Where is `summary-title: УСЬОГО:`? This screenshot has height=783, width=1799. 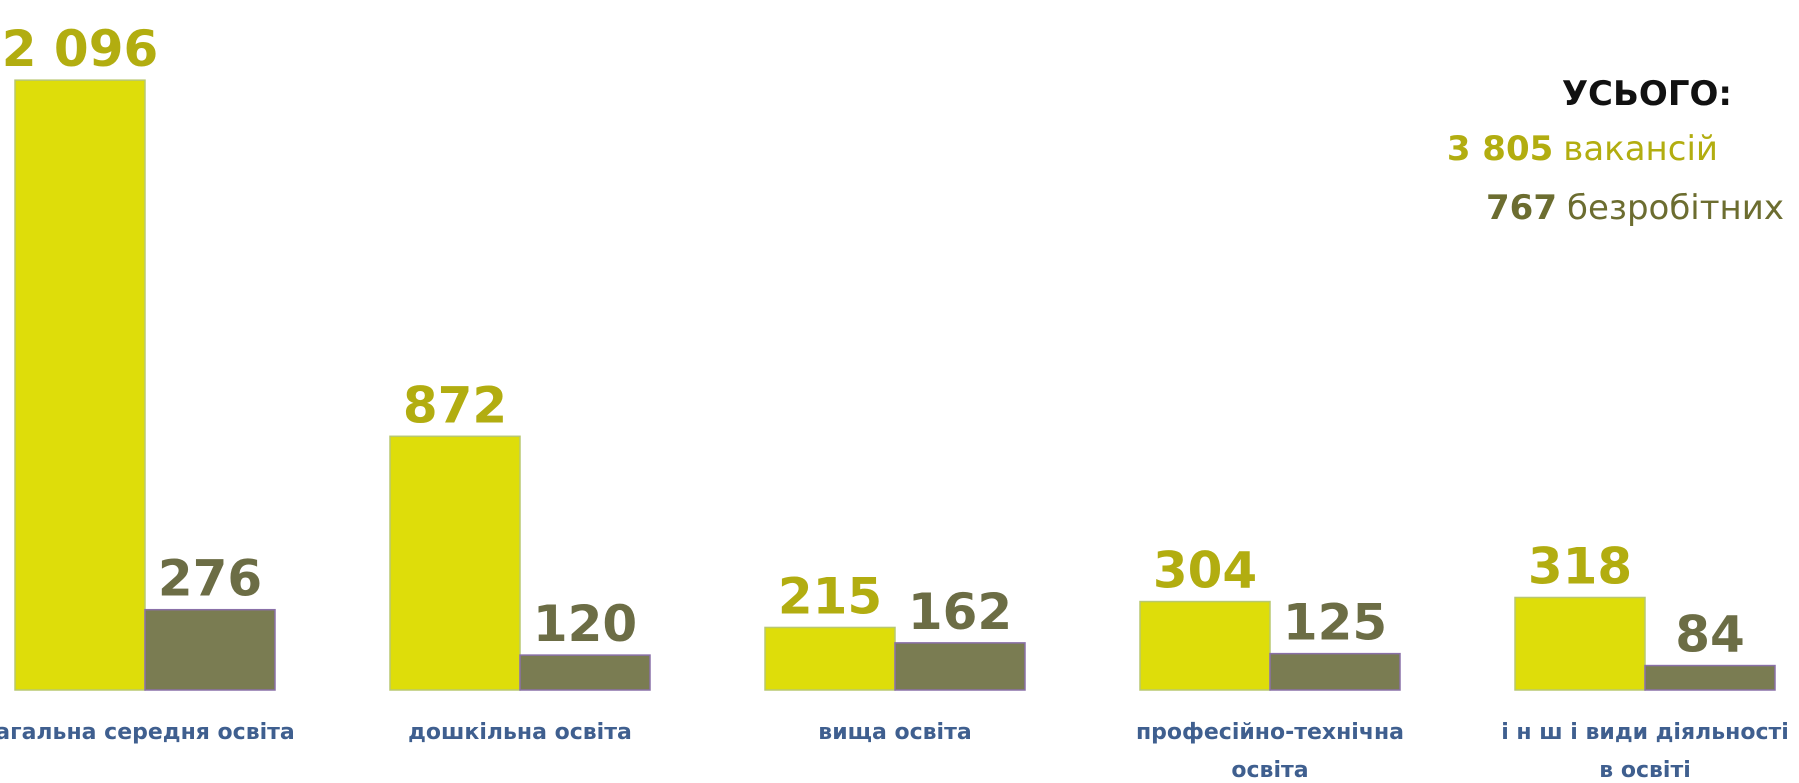 summary-title: УСЬОГО: is located at coordinates (1647, 94).